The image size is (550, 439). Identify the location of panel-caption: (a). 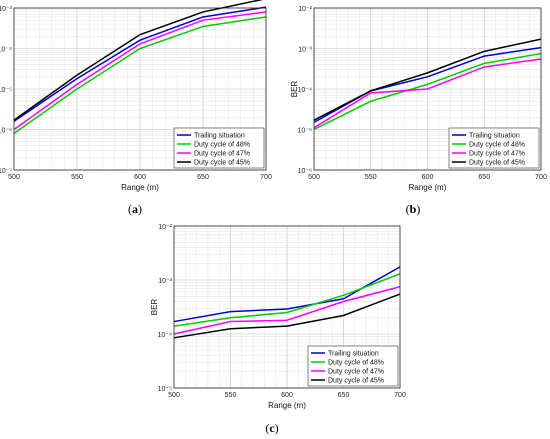
(135, 209).